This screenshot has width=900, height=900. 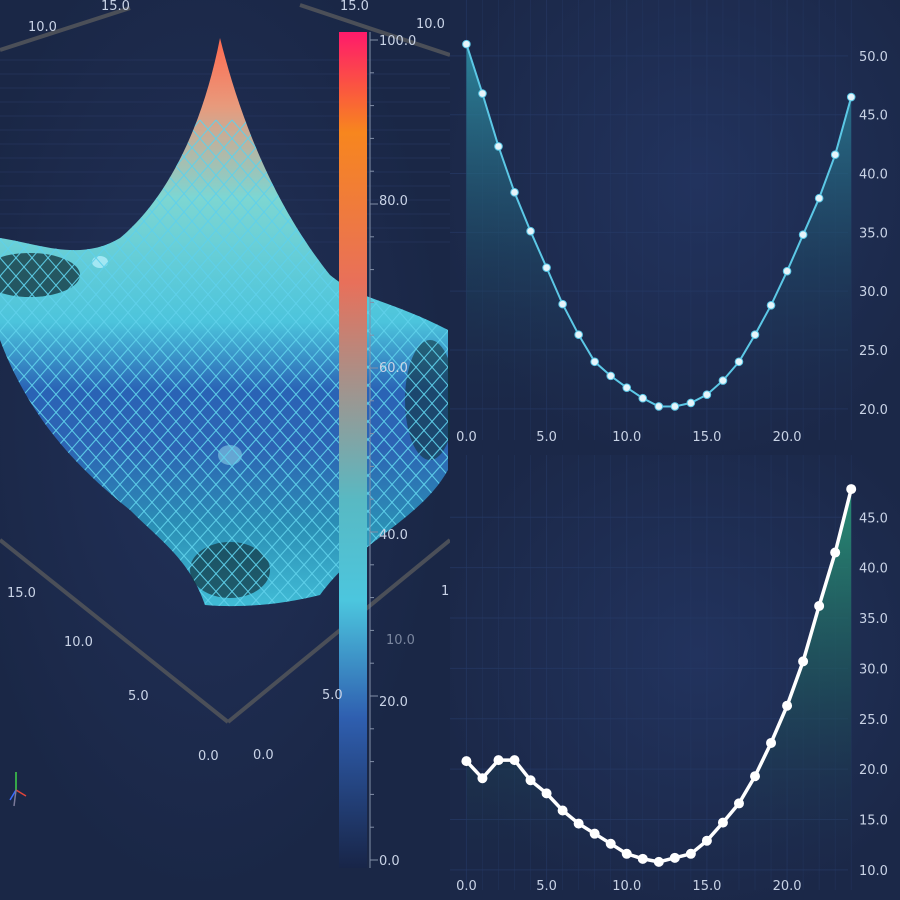 I want to click on colorbar: 100.0 80.0 60.0 40.0 20.0 0.0, so click(x=377, y=450).